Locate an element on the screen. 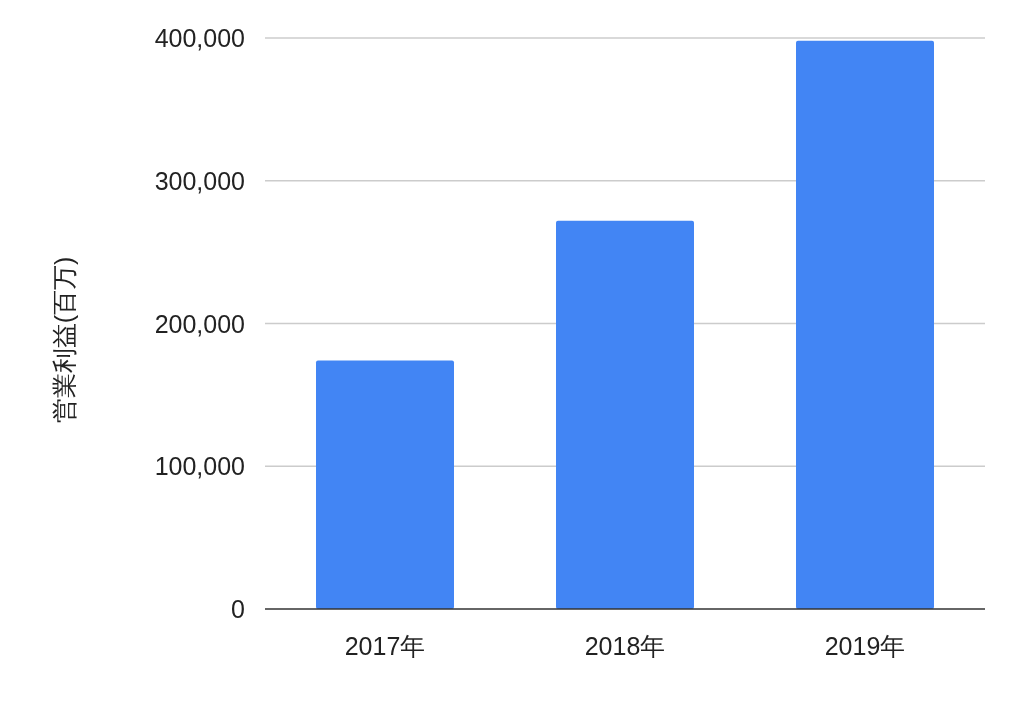 This screenshot has height=708, width=1024. x-tick-label: 2017年 is located at coordinates (385, 646).